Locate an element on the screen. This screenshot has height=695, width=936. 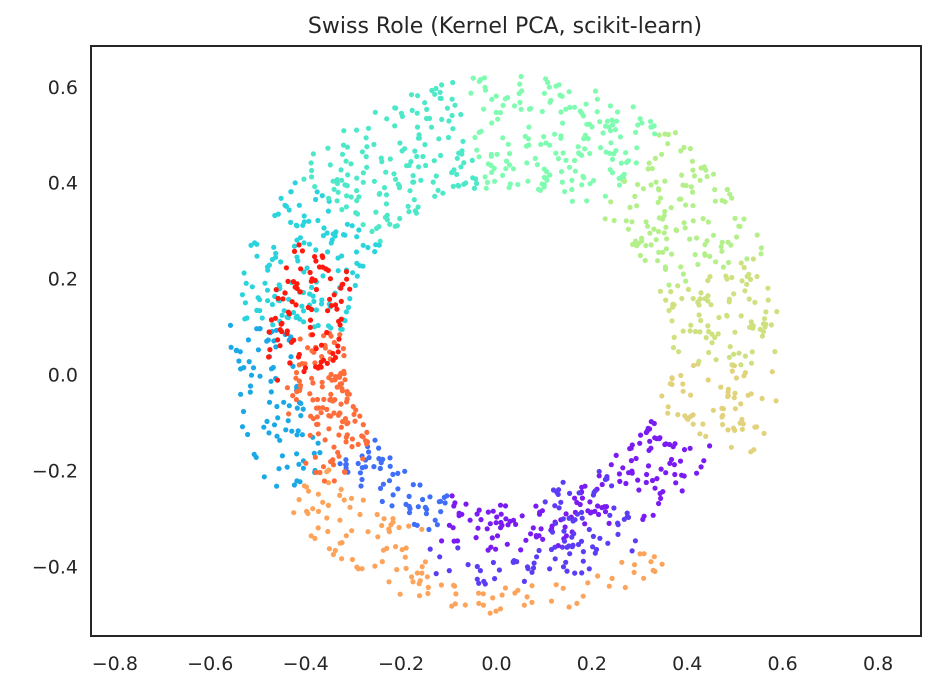
y-tick-label: 0.4 is located at coordinates (63, 184).